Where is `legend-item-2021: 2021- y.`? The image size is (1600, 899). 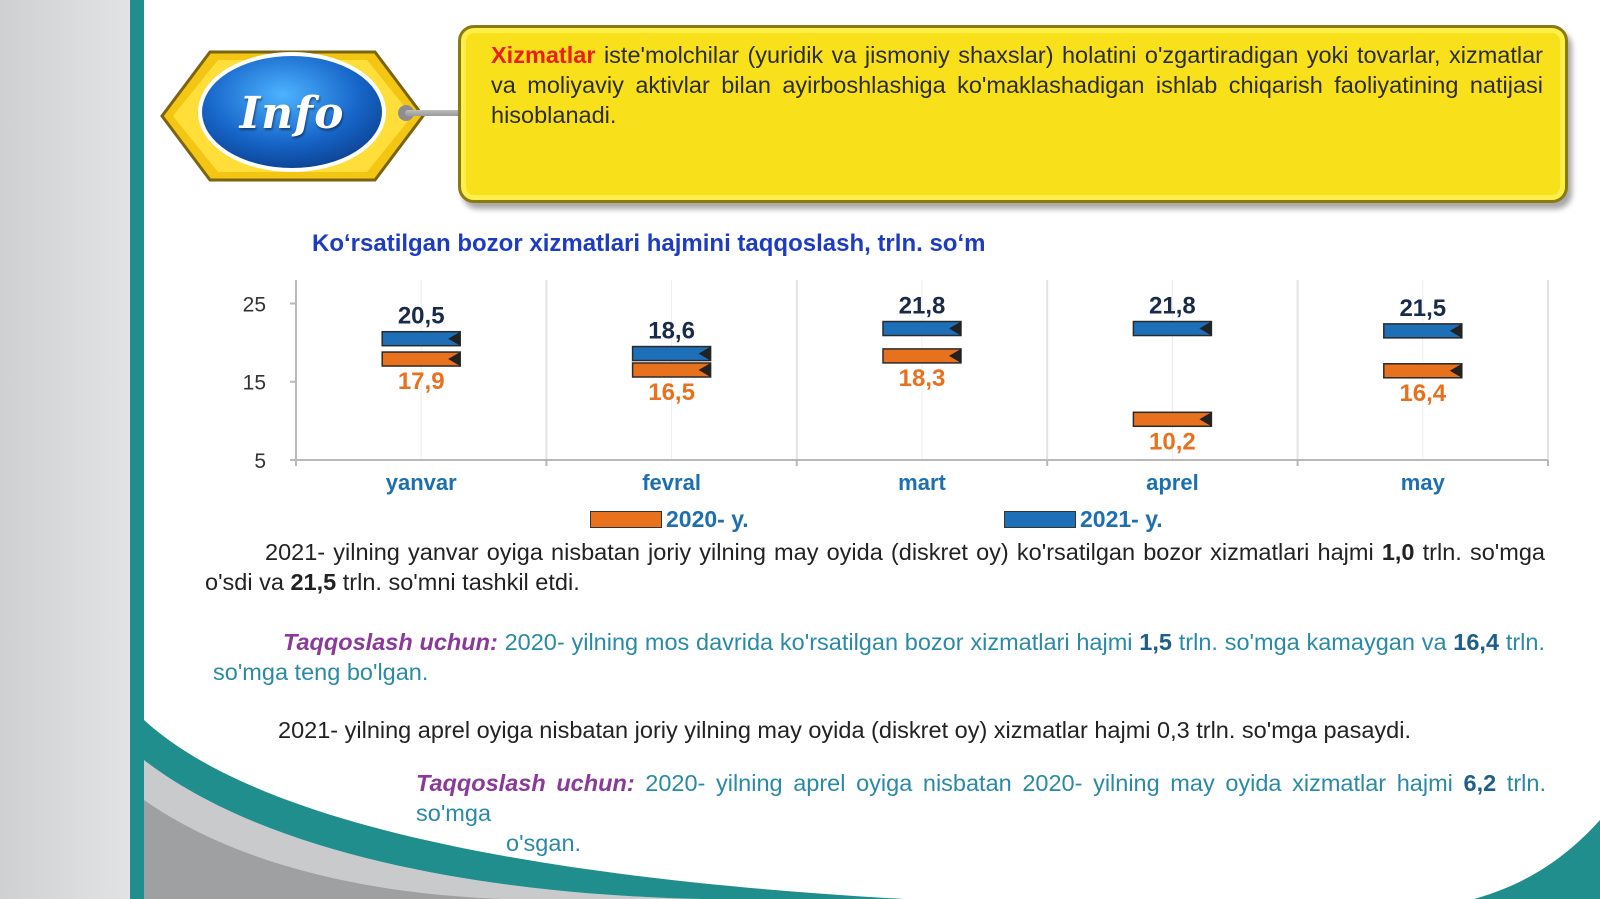 legend-item-2021: 2021- y. is located at coordinates (1083, 519).